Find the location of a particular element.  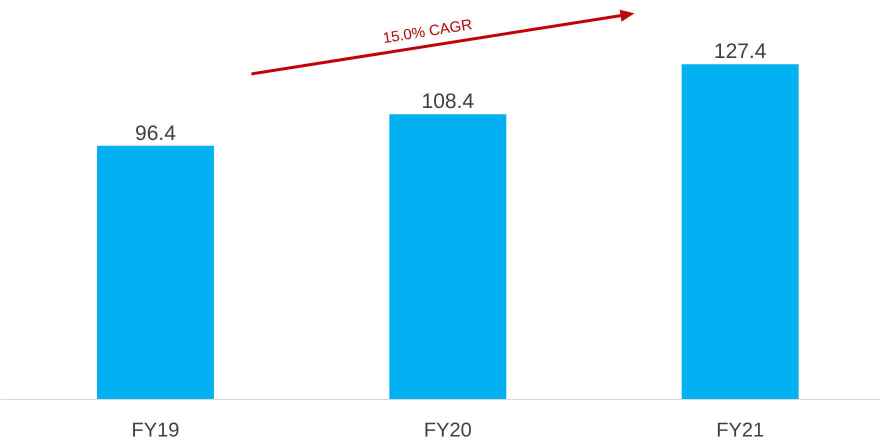

data-label: 127.4 is located at coordinates (740, 52).